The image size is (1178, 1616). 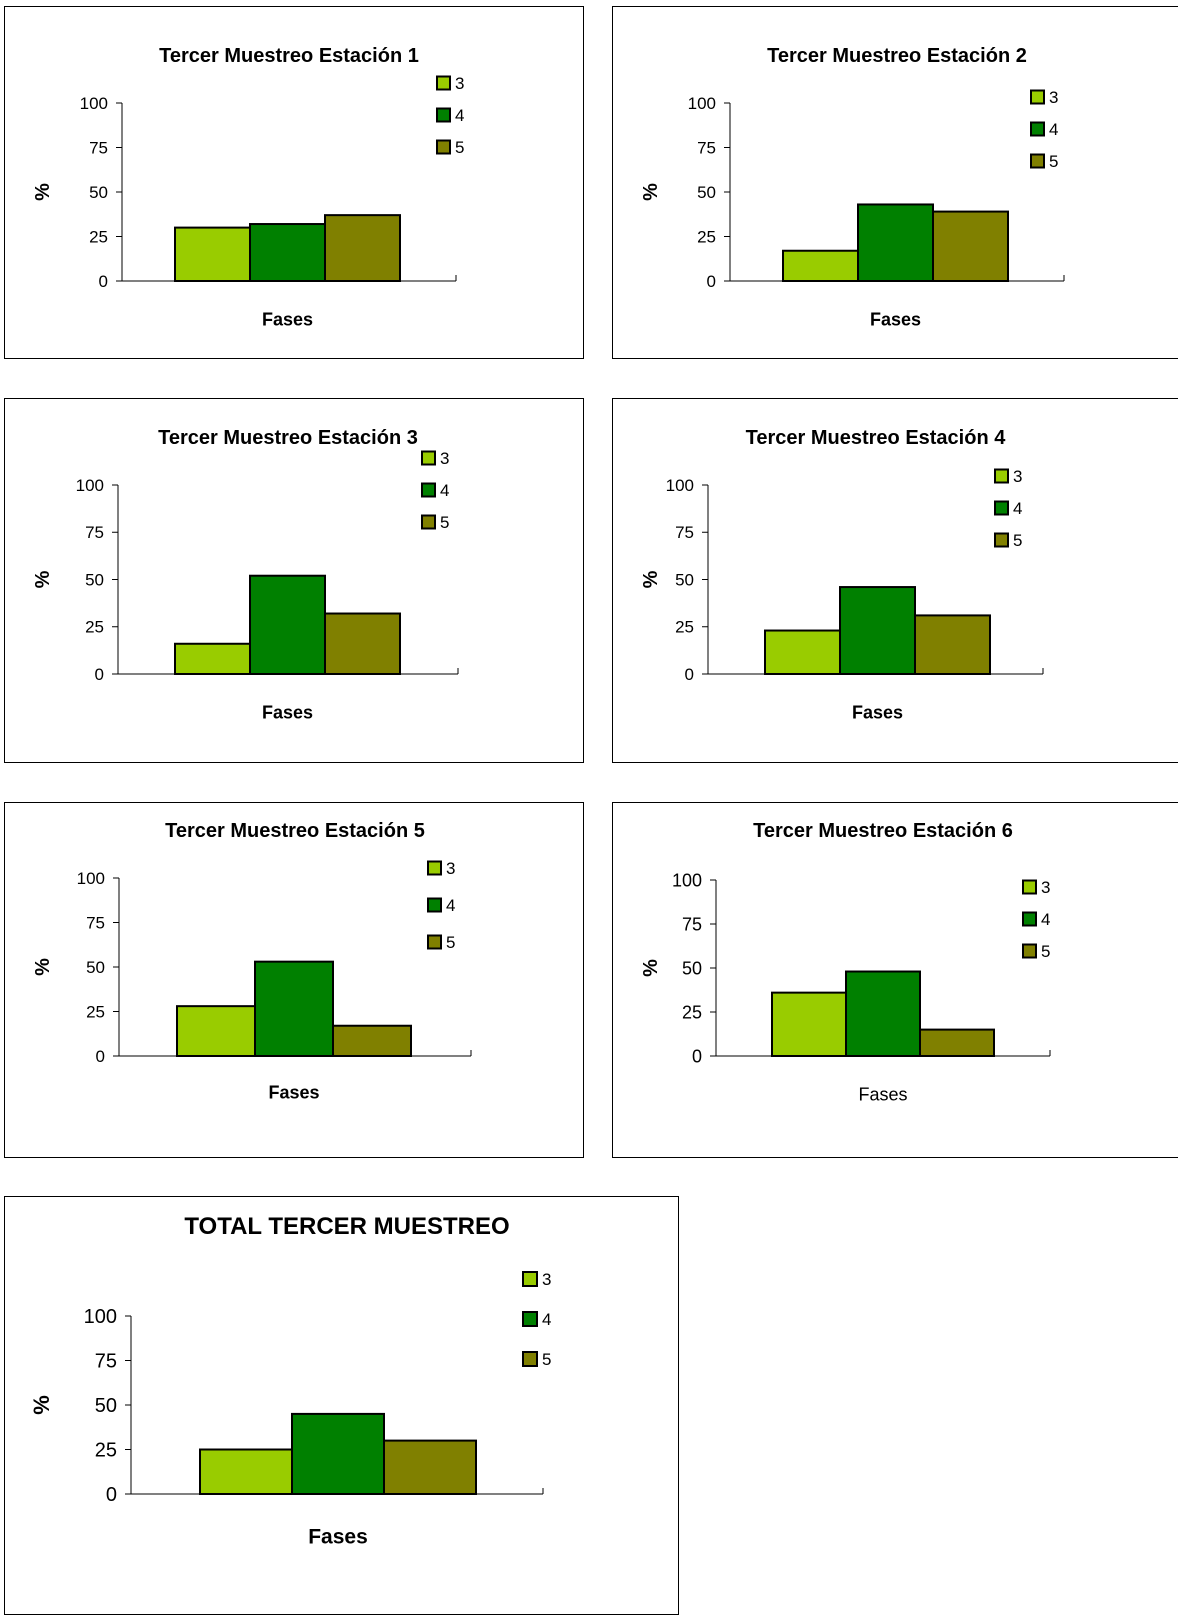 I want to click on chart-svg: TOTAL TERCER MUESTREO 0 25 50 75 100% Fases 3 4 5, so click(x=290, y=1380).